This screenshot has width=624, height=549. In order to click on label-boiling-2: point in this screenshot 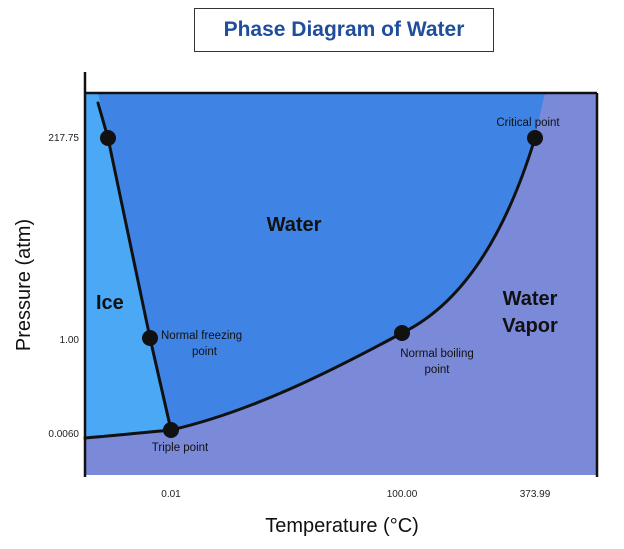, I will do `click(438, 370)`.